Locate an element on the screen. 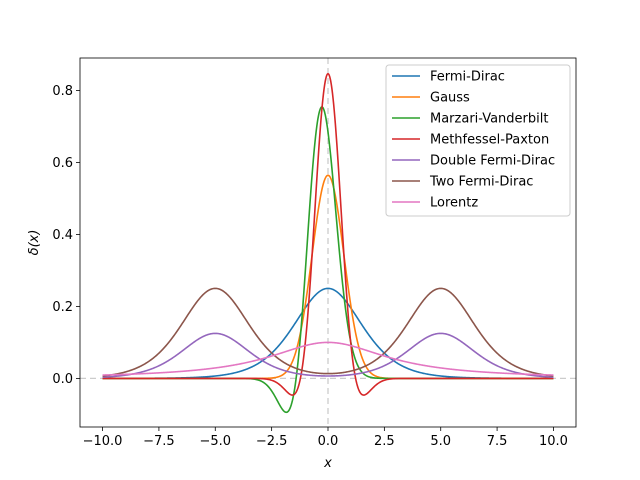 The image size is (640, 480). legend-label: Gauss is located at coordinates (450, 98).